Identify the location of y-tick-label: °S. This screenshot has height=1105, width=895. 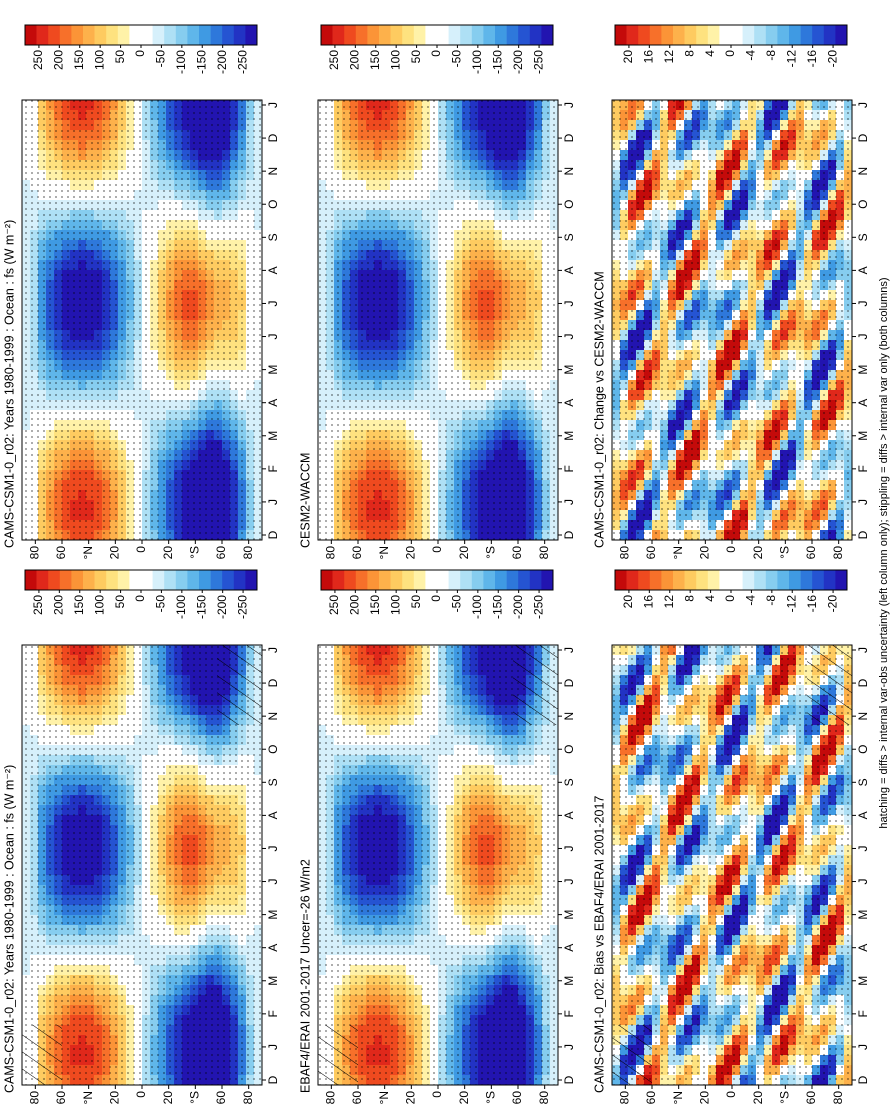
(195, 552).